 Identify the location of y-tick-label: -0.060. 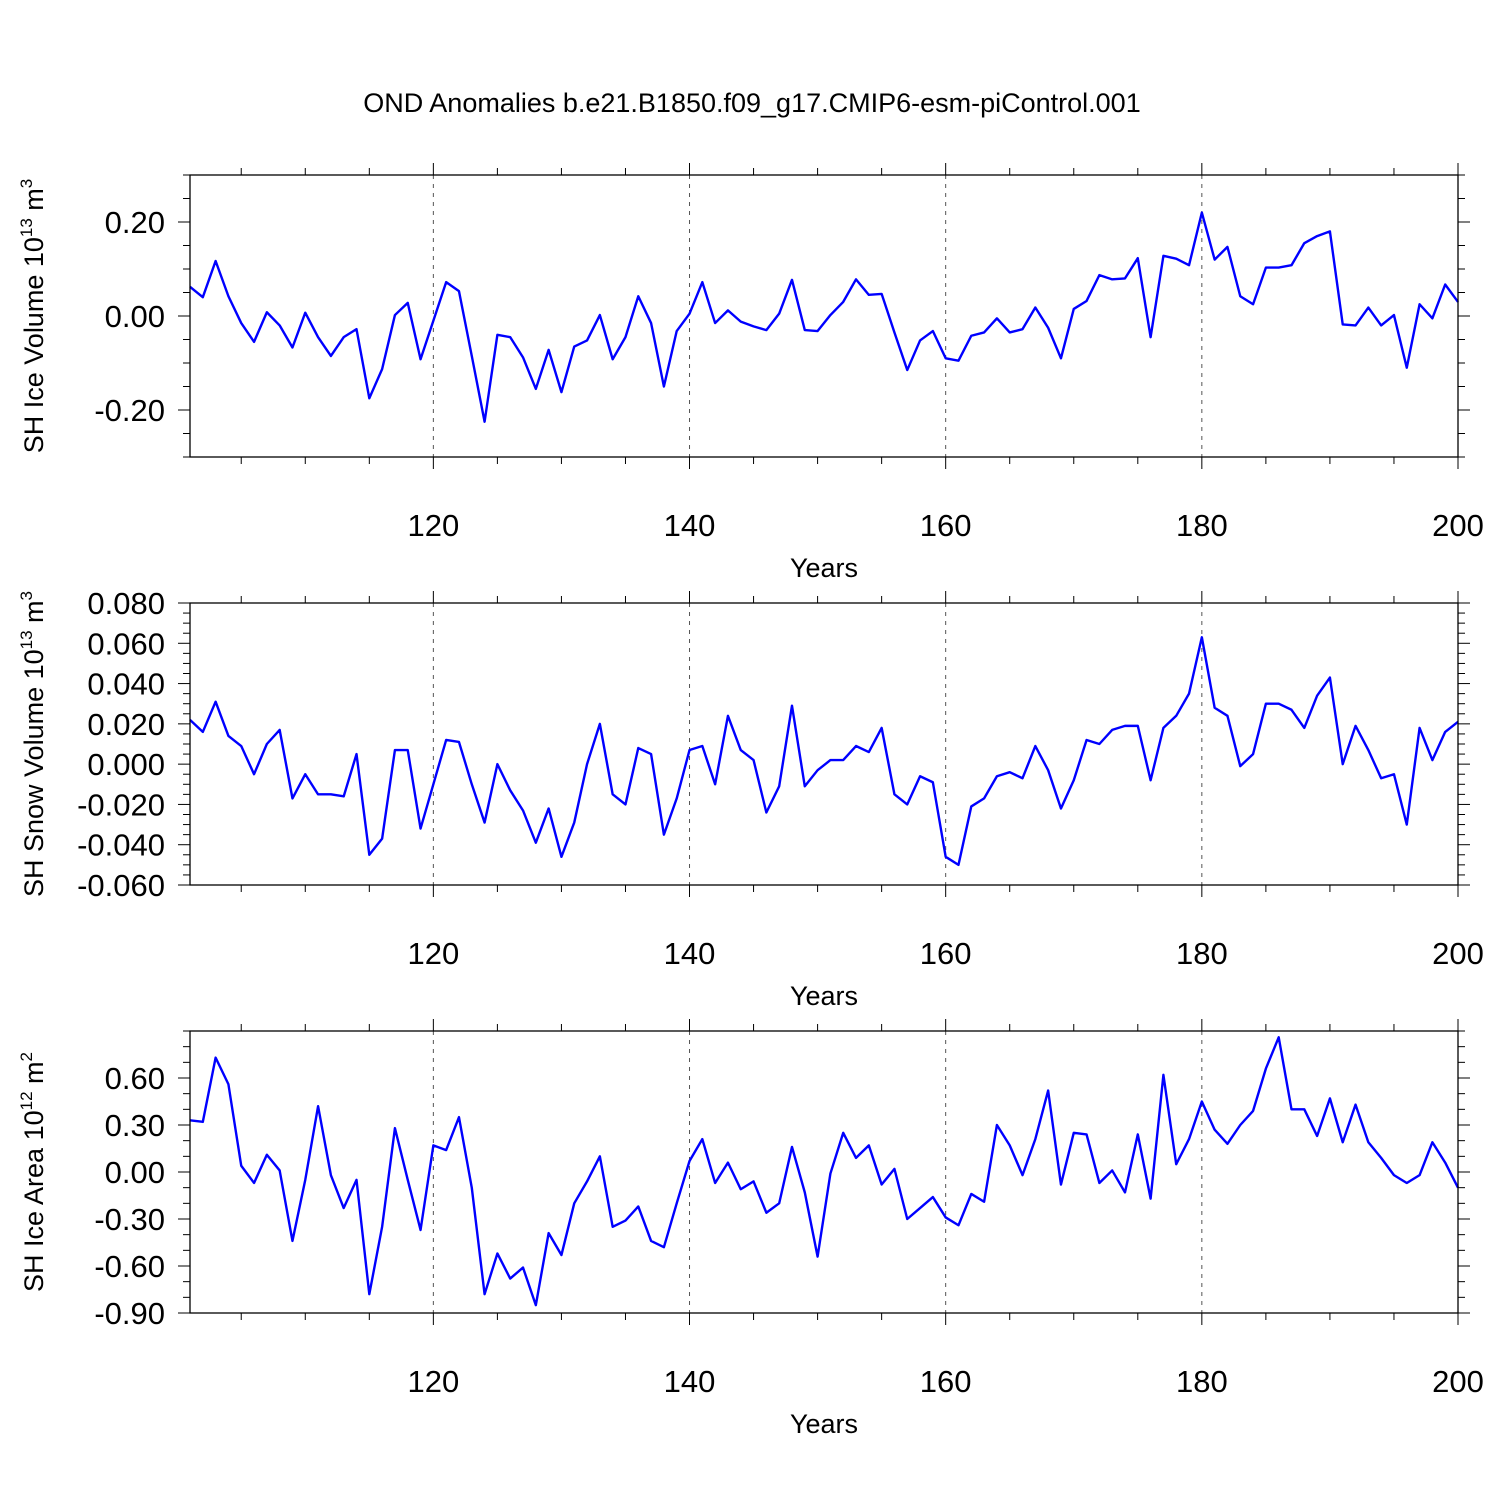
(121, 885).